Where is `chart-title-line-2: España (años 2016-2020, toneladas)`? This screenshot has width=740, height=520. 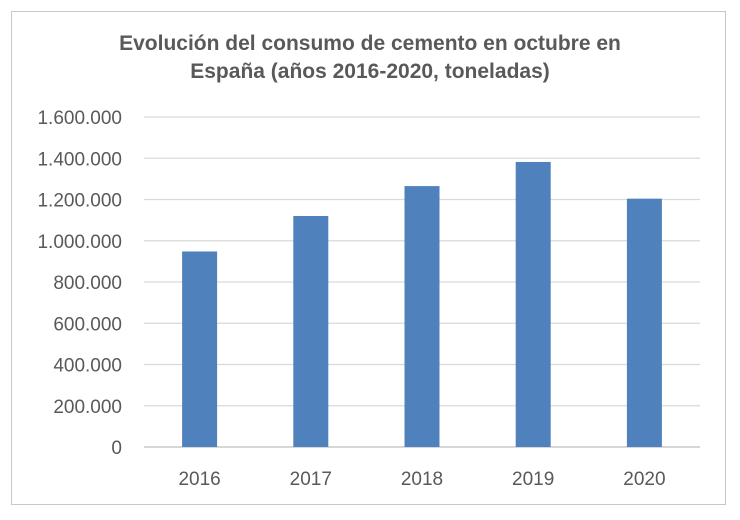
chart-title-line-2: España (años 2016-2020, toneladas) is located at coordinates (370, 71).